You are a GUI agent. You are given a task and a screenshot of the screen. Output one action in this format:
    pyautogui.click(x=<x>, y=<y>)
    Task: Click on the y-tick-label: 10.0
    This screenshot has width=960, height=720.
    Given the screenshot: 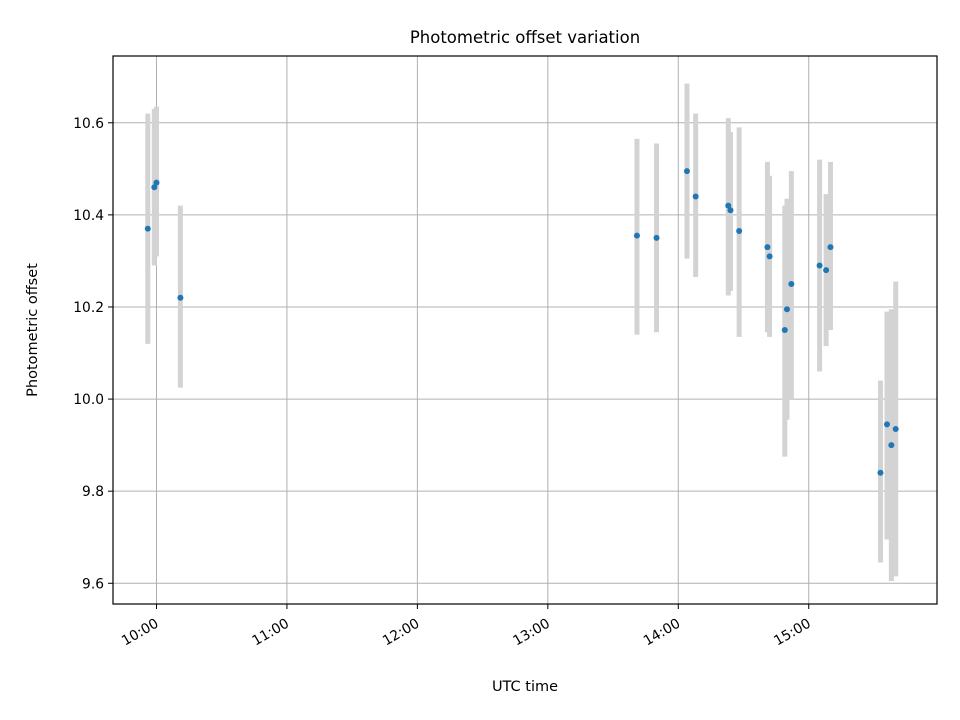 What is the action you would take?
    pyautogui.click(x=88, y=400)
    